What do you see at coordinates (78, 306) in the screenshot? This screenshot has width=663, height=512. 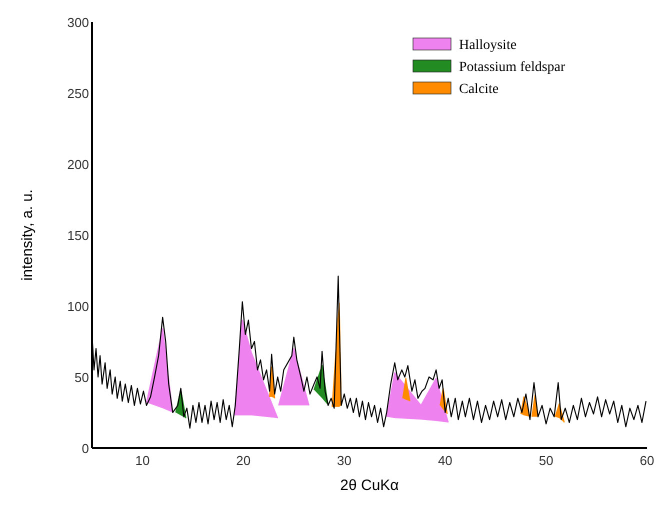 I see `y-tick-label: 100` at bounding box center [78, 306].